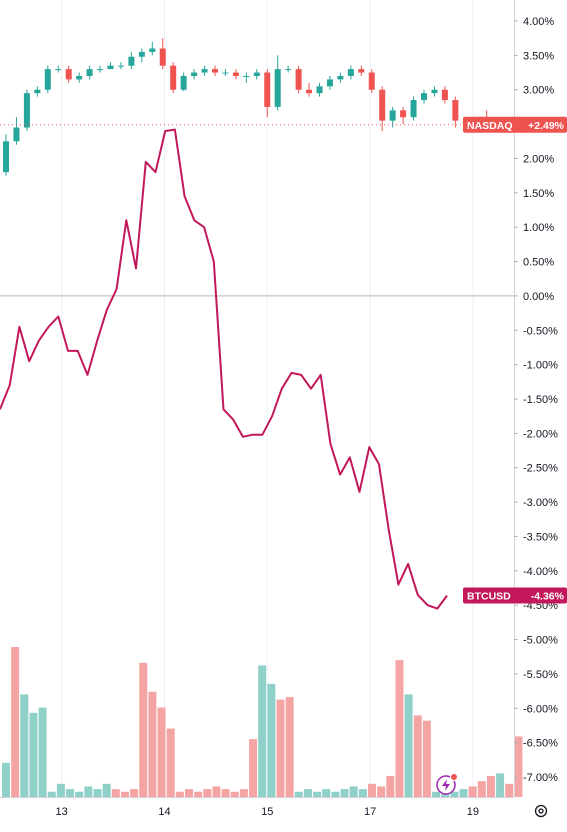 This screenshot has height=832, width=567. I want to click on x-tick-label: 14, so click(164, 812).